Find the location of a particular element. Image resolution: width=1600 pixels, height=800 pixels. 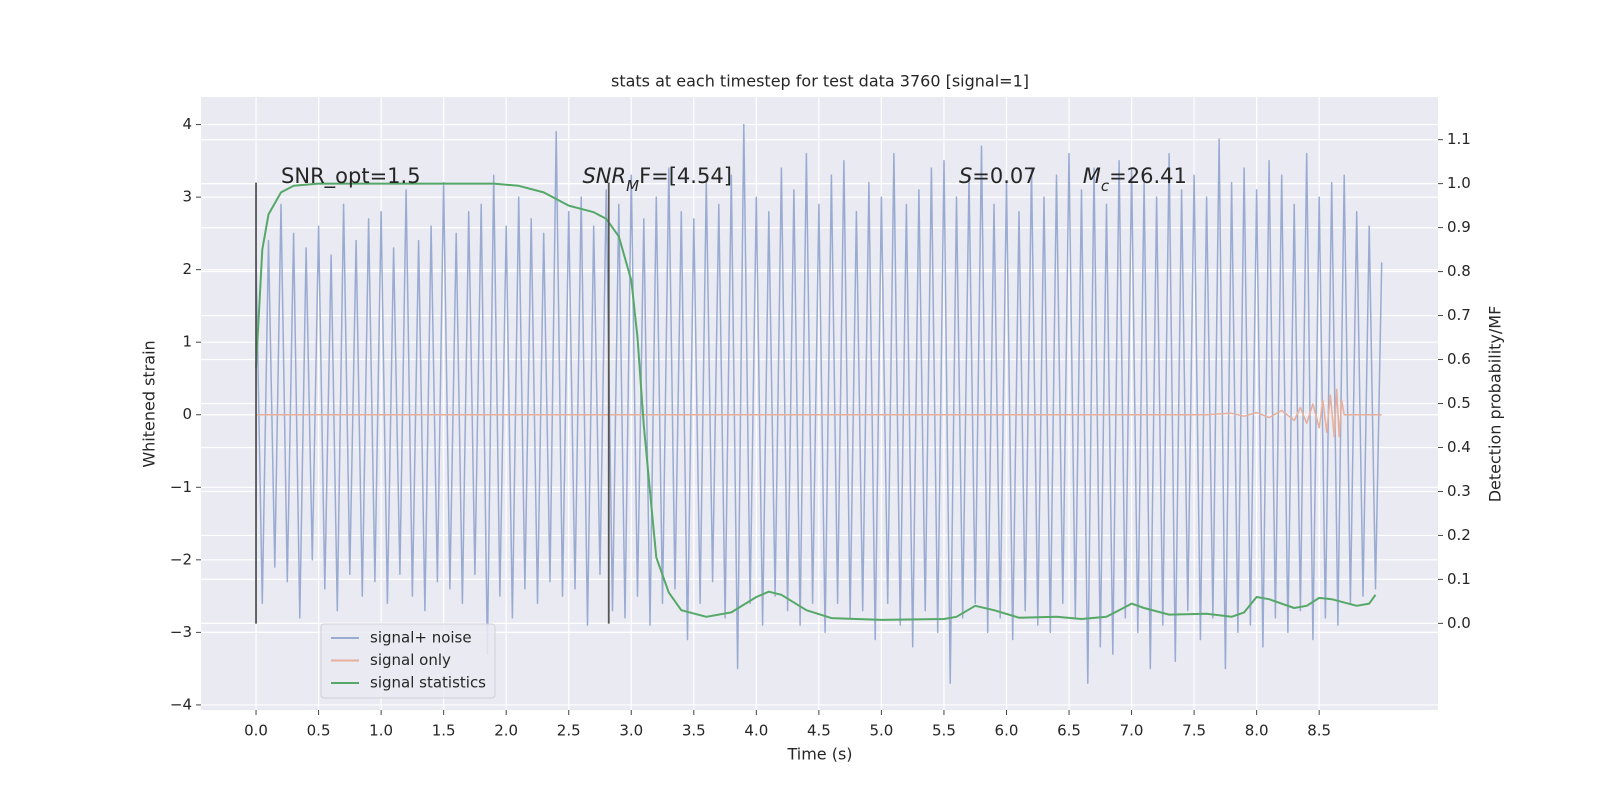

y2-tick-label: 0.1 is located at coordinates (1459, 579).